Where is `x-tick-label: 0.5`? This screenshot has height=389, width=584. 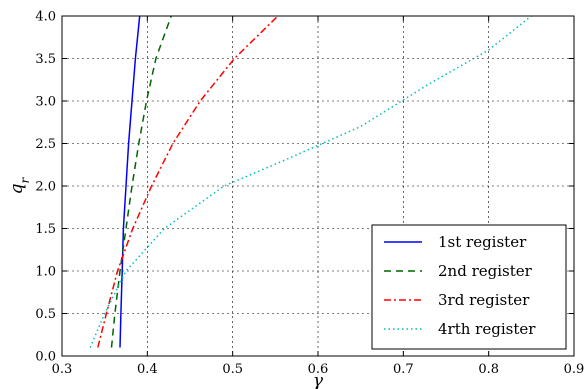 x-tick-label: 0.5 is located at coordinates (232, 369).